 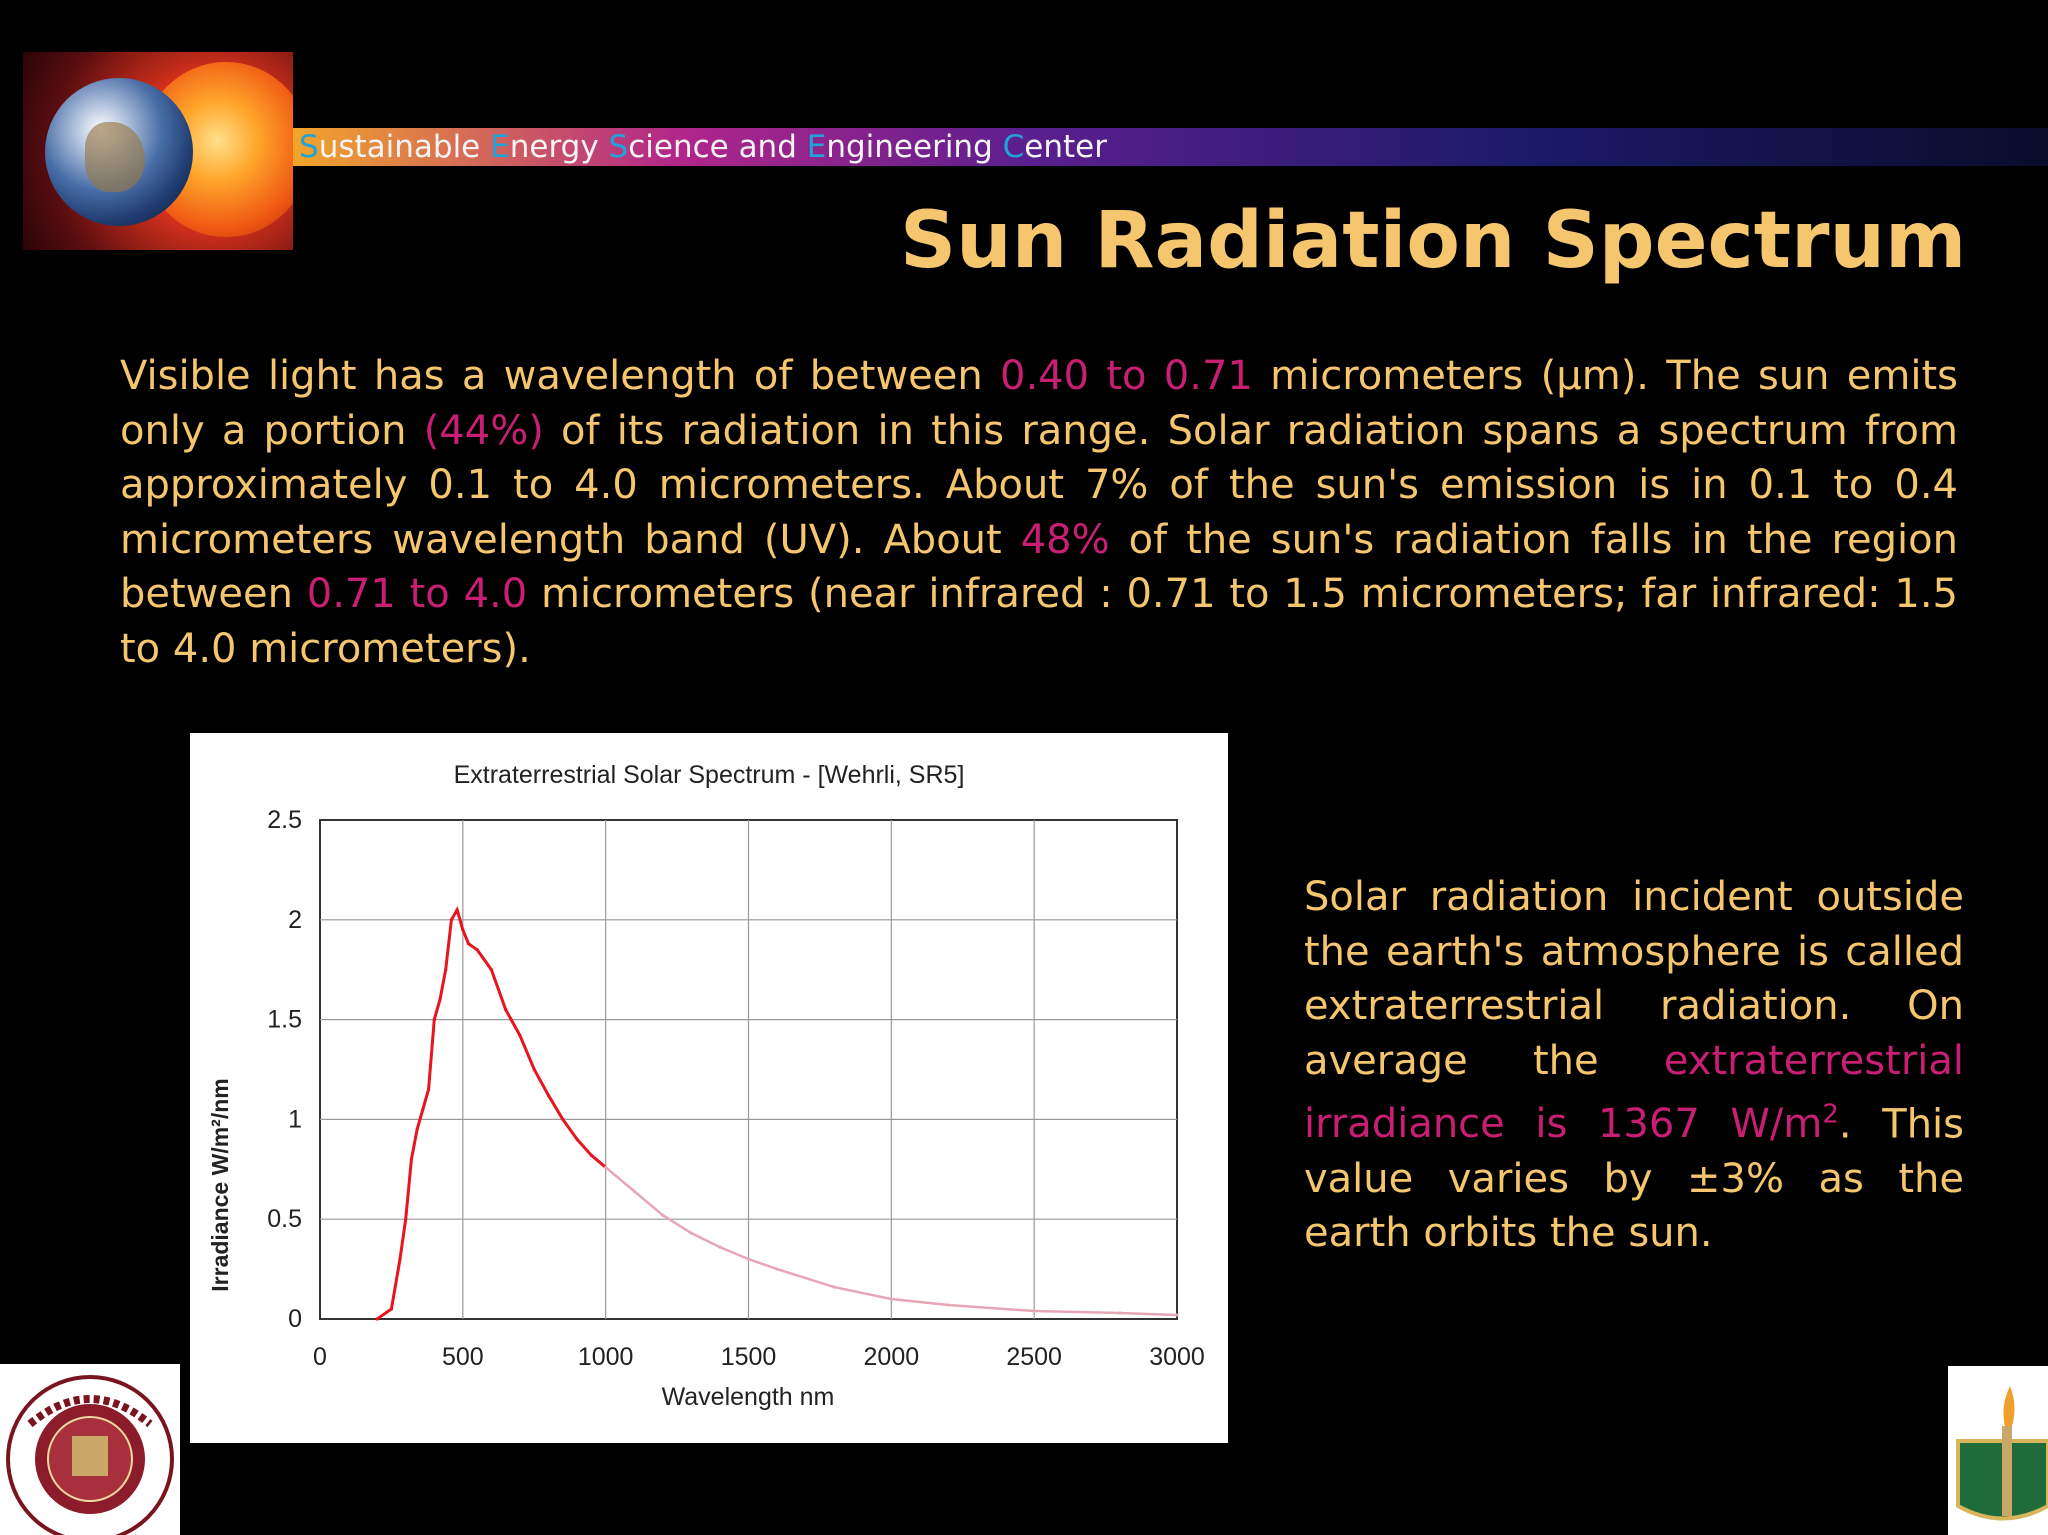 I want to click on banner-text-part: nergy, so click(x=559, y=147).